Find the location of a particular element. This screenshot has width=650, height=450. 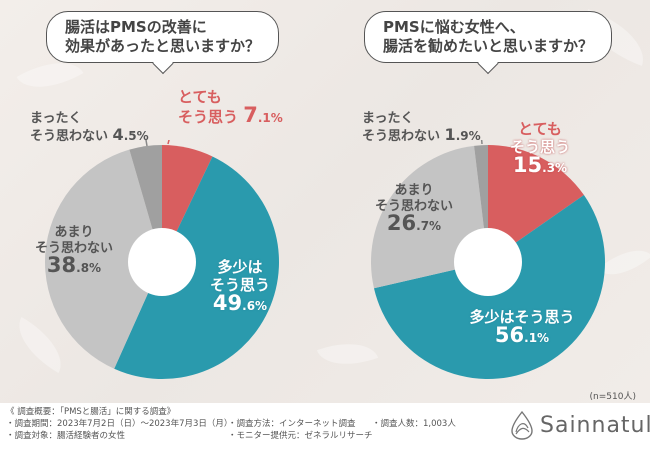

footer-count: ・調査人数：1,003人 is located at coordinates (414, 424).